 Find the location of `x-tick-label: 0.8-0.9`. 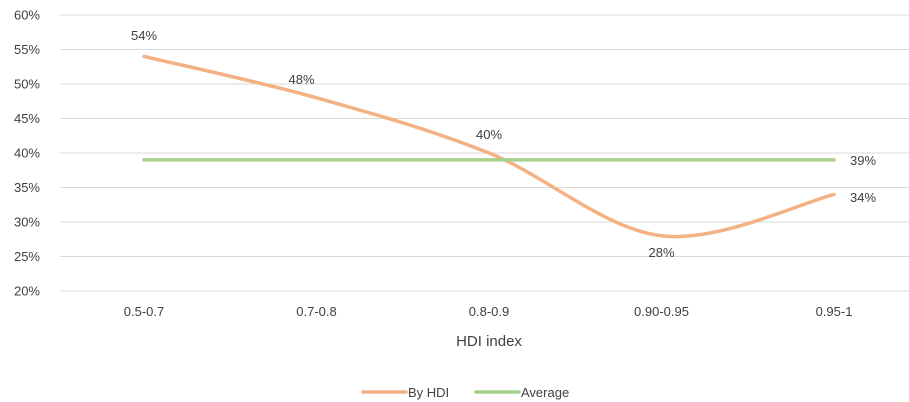

x-tick-label: 0.8-0.9 is located at coordinates (489, 311).